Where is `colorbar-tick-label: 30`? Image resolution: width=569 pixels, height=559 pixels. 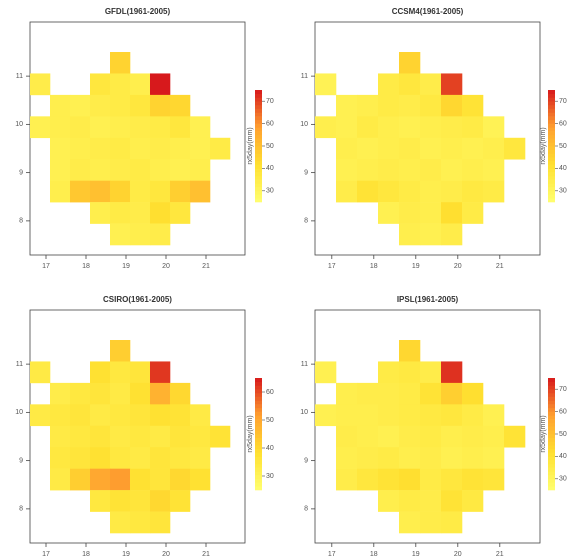
colorbar-tick-label: 30 is located at coordinates (563, 479).